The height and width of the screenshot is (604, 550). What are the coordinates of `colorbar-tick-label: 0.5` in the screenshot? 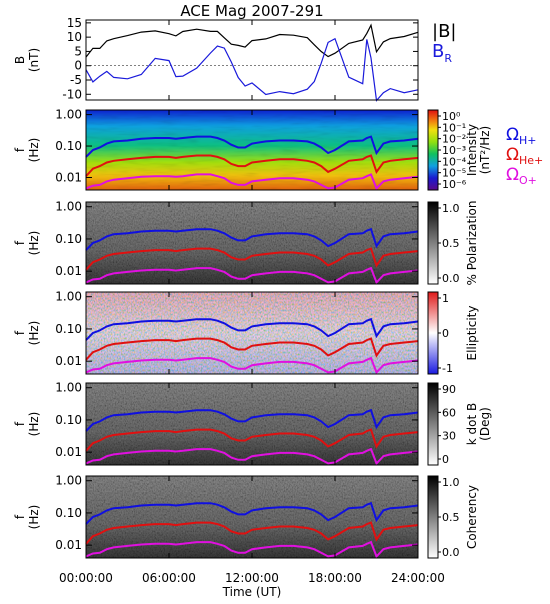 It's located at (451, 243).